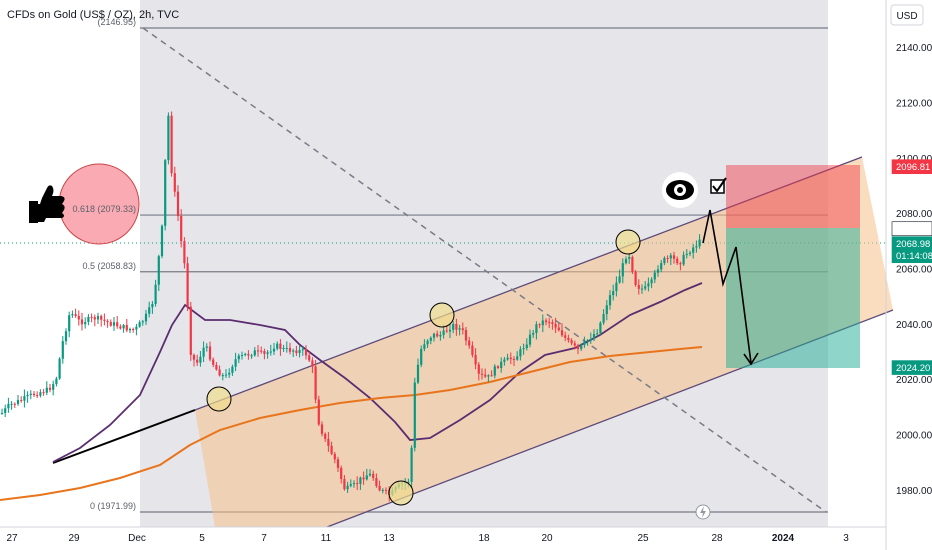 This screenshot has height=550, width=932. I want to click on lightning-icon, so click(703, 512).